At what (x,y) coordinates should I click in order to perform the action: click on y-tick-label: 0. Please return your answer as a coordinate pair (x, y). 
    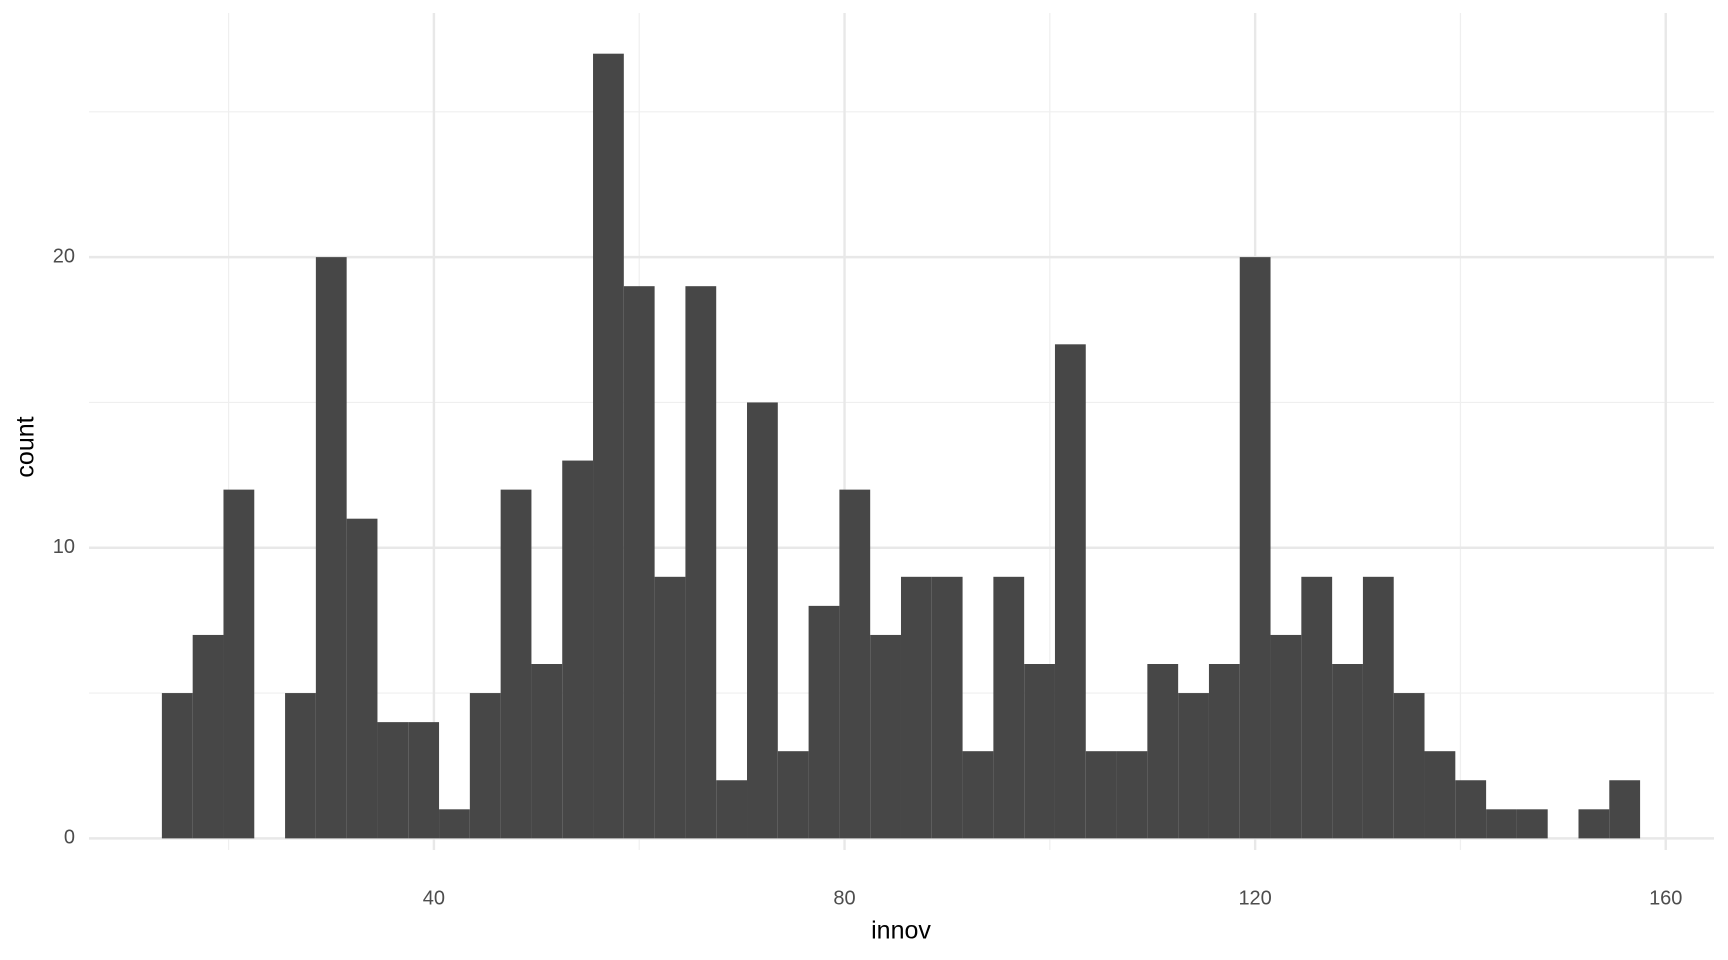
    Looking at the image, I should click on (69, 838).